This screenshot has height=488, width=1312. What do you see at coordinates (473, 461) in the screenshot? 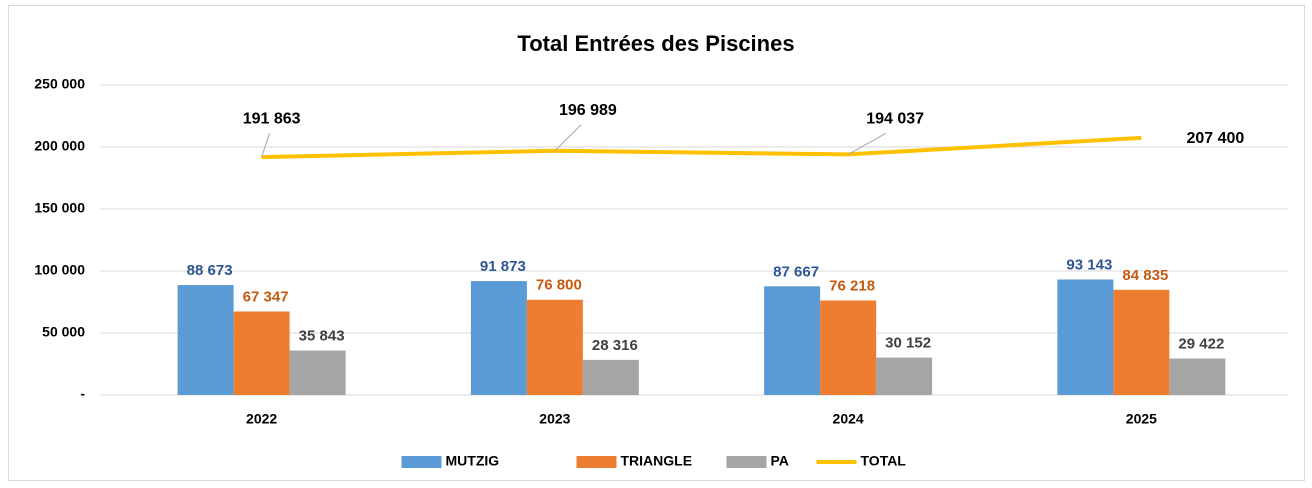
I see `legend-label: MUTZIG` at bounding box center [473, 461].